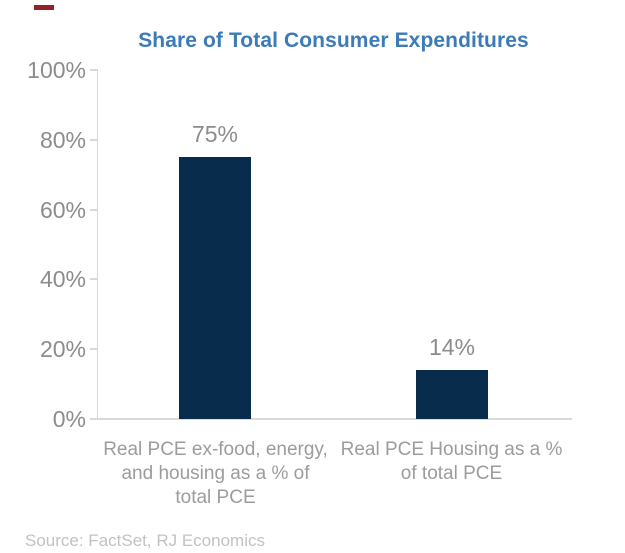  Describe the element at coordinates (451, 449) in the screenshot. I see `category-label-line: Real PCE Housing as a %` at that location.